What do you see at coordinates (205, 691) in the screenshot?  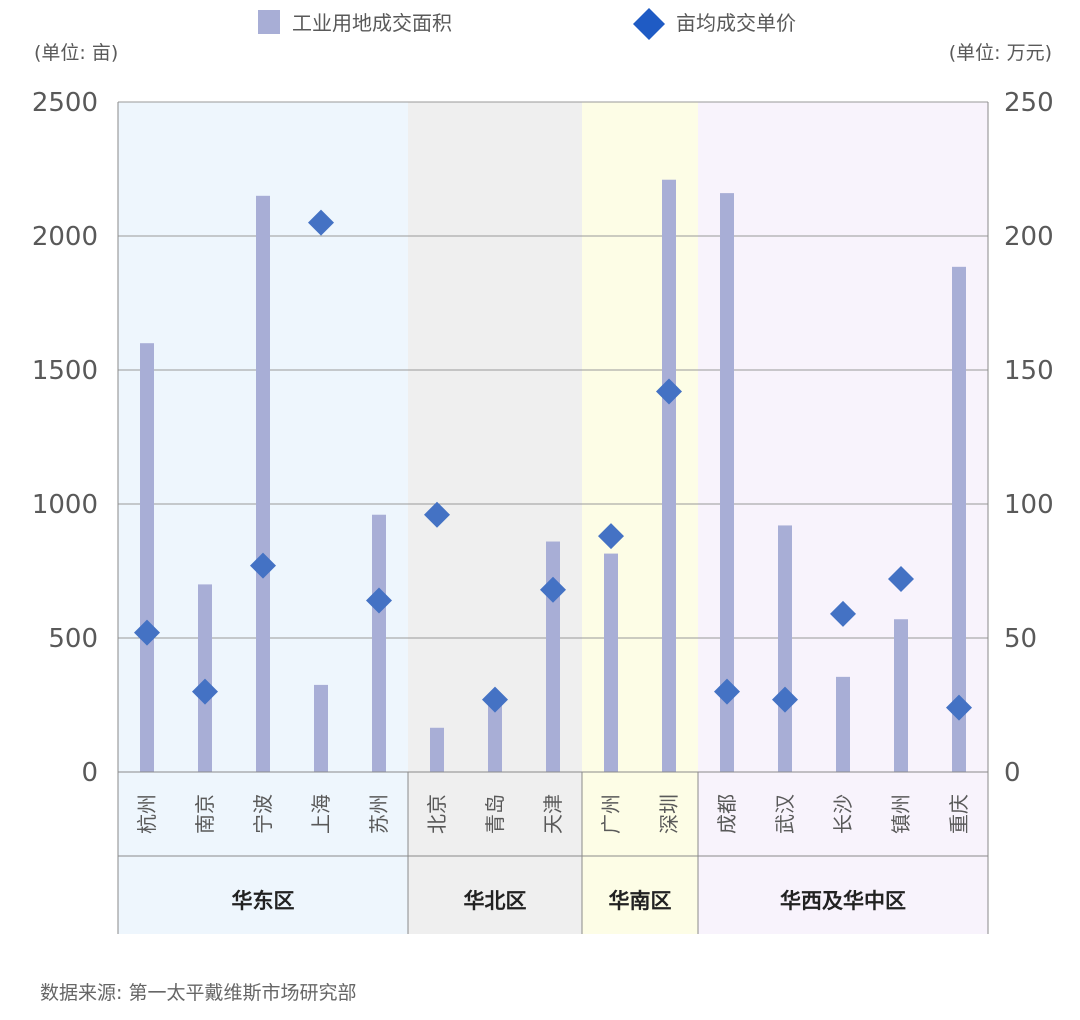 I see `marker-南京` at bounding box center [205, 691].